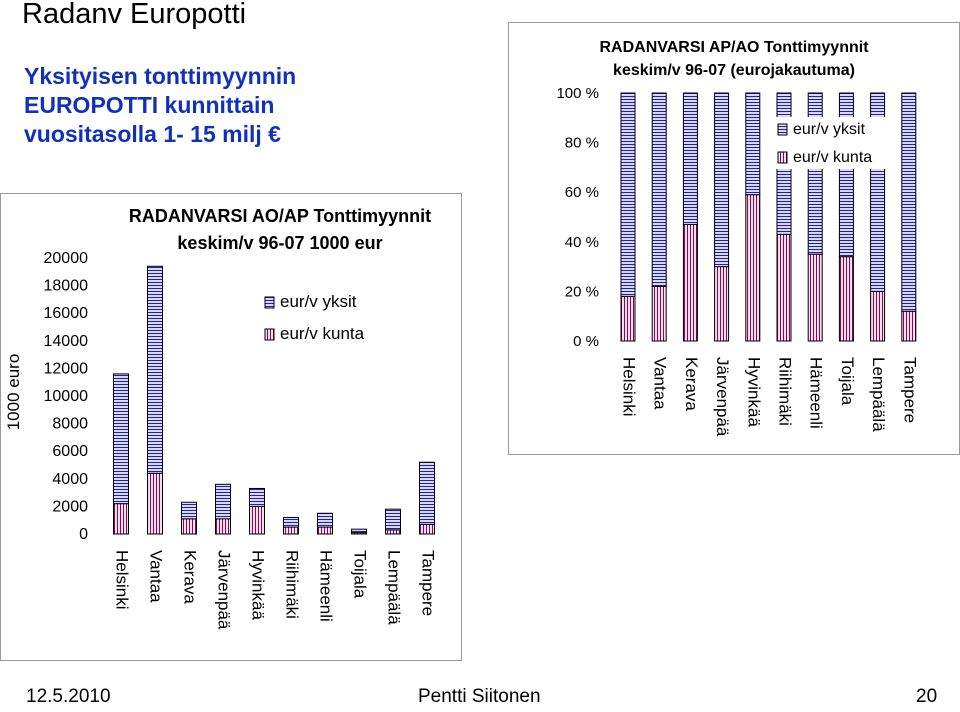 The image size is (960, 712). What do you see at coordinates (393, 519) in the screenshot?
I see `bar-eur-v-yksit-lempaala` at bounding box center [393, 519].